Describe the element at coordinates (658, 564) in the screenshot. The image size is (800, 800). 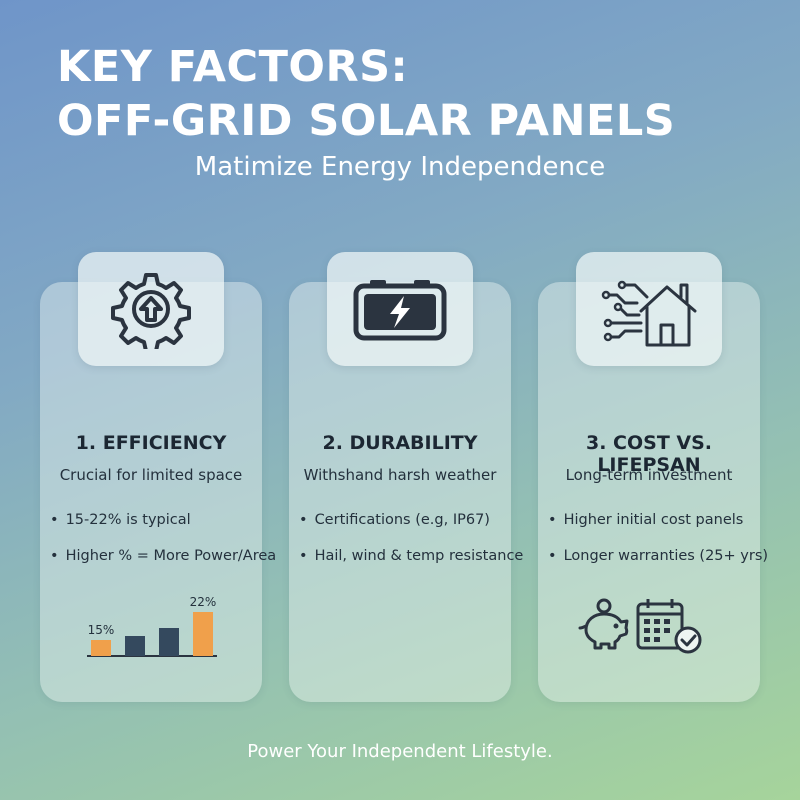
I see `bullet-item: Longer warranties (25+ yrs)` at that location.